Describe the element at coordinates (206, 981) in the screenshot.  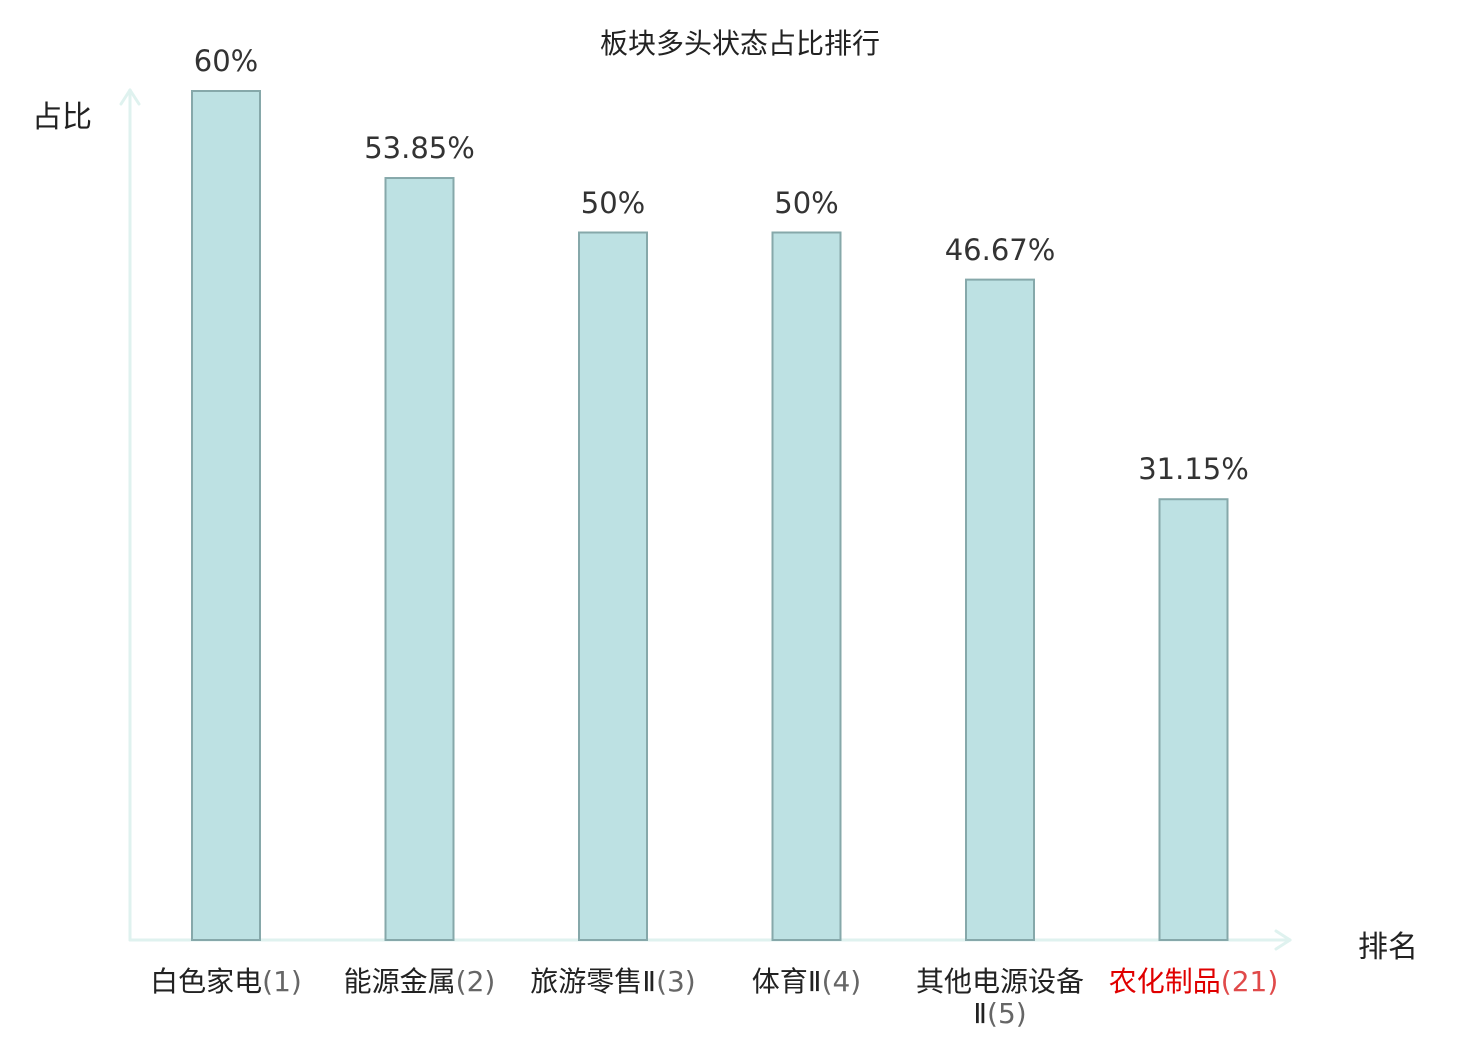
I see `category-name: 白色家电` at that location.